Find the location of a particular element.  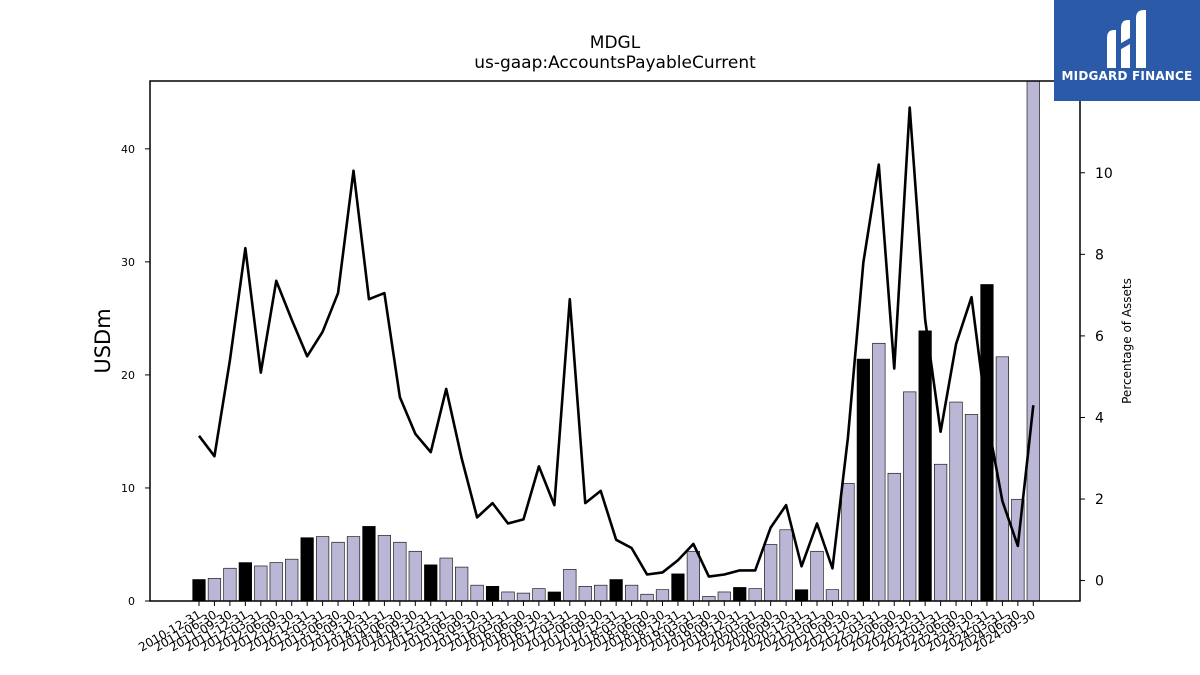

right-tick-label: 2 is located at coordinates (1099, 500).